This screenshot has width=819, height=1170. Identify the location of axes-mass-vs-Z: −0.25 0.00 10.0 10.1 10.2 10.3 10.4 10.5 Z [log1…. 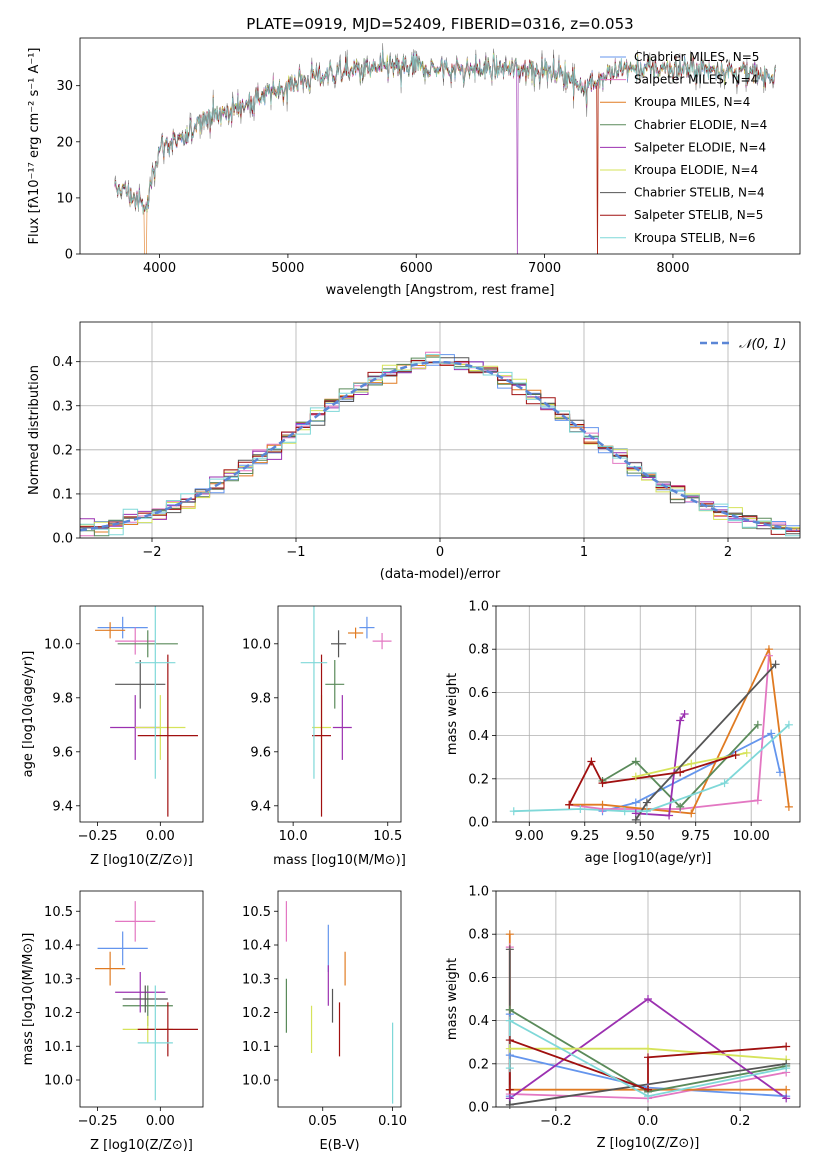
(112, 1021).